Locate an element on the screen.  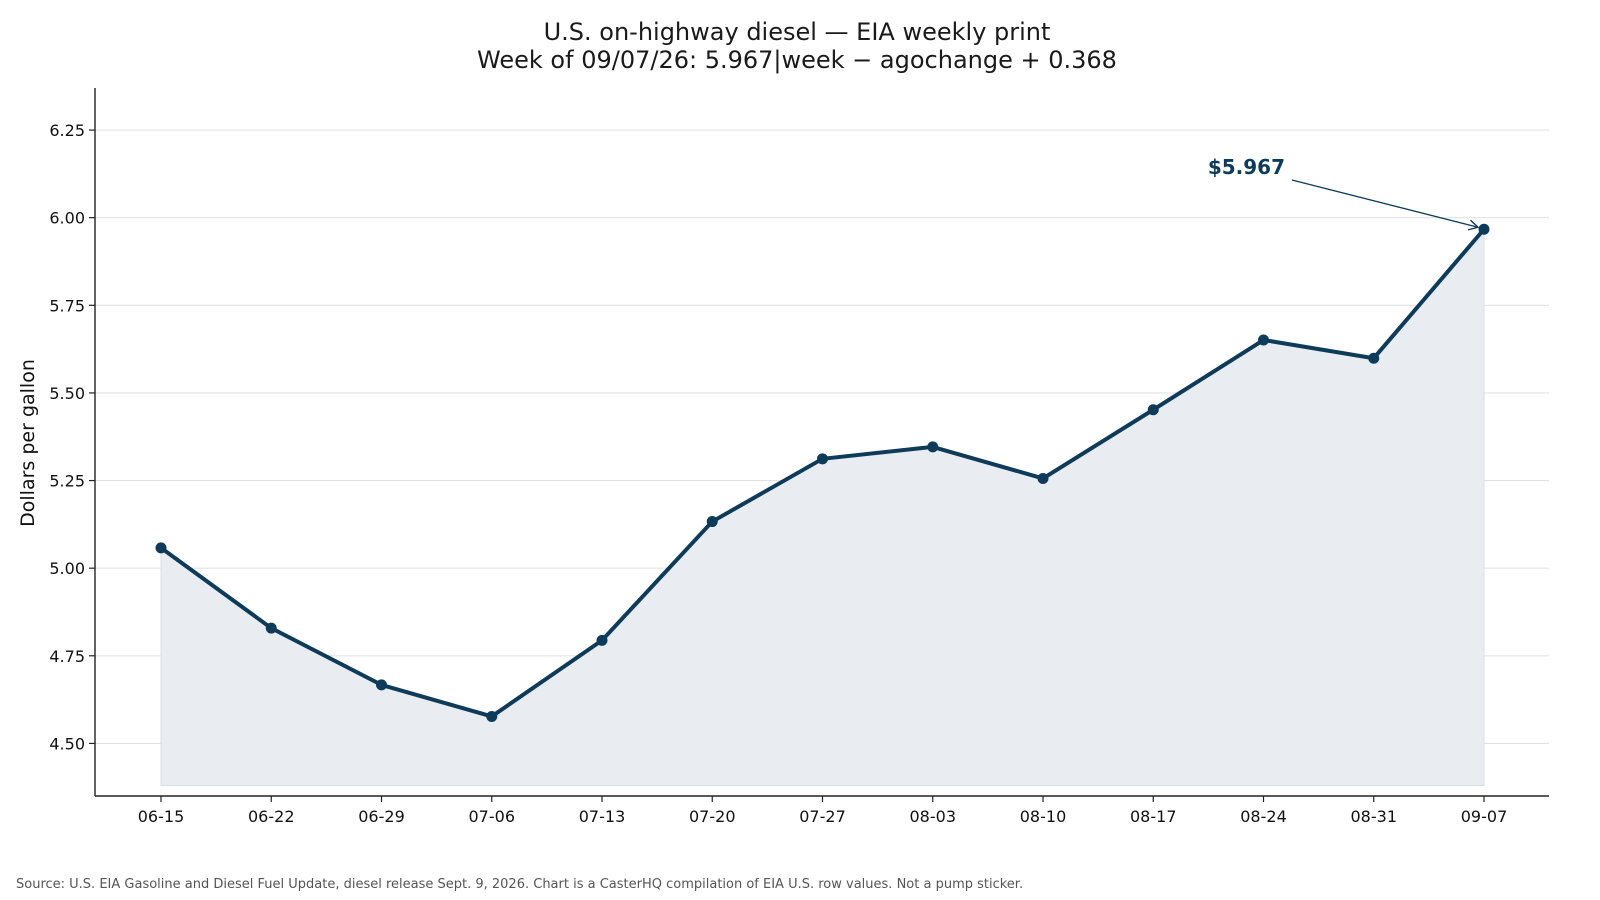
x-tick-label: 09-07 is located at coordinates (1484, 816).